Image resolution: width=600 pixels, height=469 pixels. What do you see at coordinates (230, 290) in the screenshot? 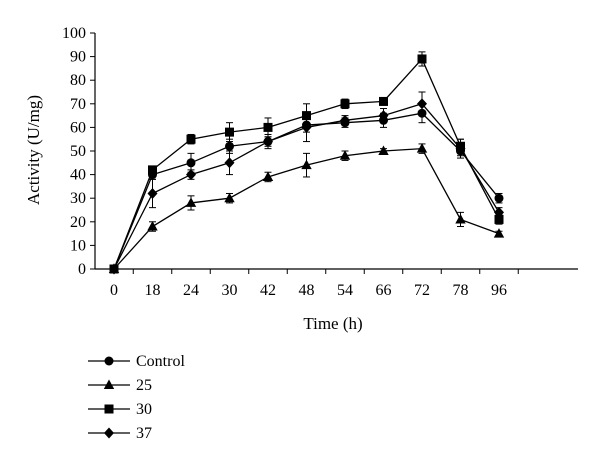
I see `x-tick-label: 30` at bounding box center [230, 290].